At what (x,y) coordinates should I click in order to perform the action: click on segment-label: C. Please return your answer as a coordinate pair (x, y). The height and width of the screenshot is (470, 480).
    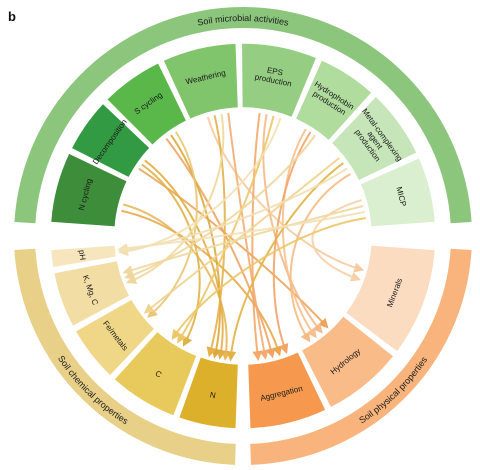
    Looking at the image, I should click on (158, 374).